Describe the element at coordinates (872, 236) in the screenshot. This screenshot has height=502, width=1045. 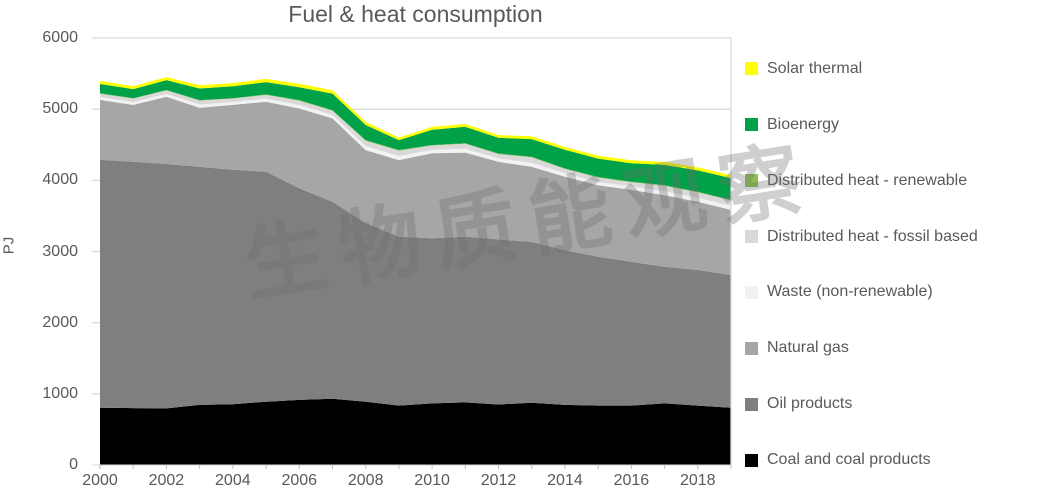
I see `legend-label-dh_fossil: Distributed heat - fossil based` at that location.